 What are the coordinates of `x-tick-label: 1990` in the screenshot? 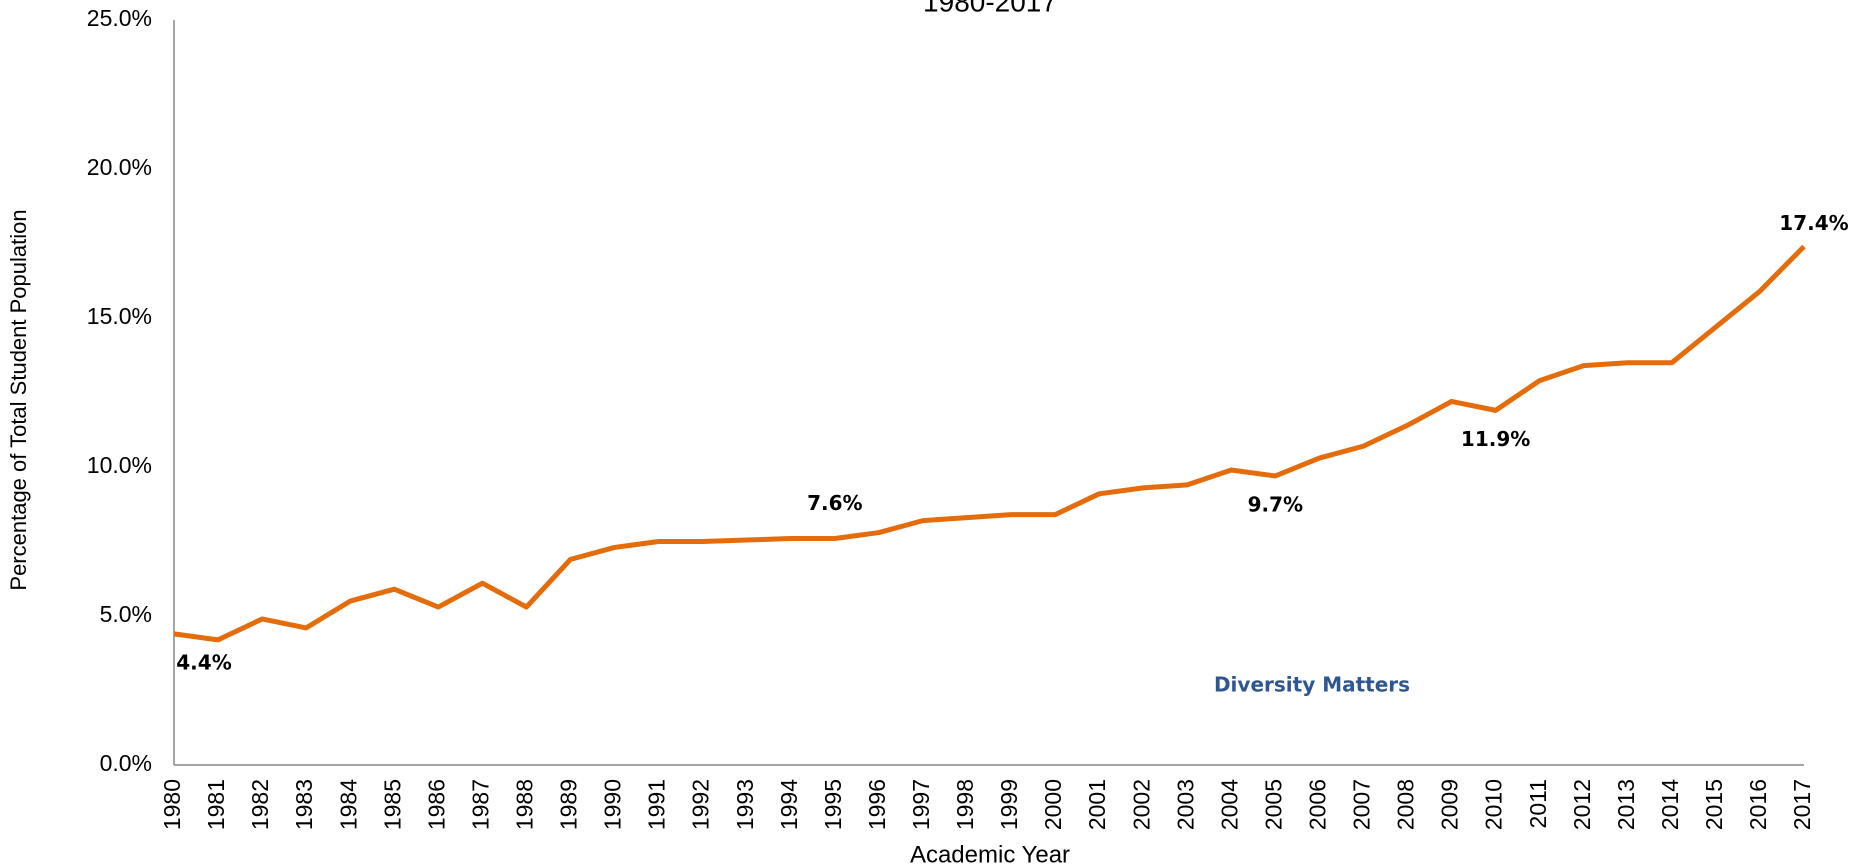 It's located at (613, 804).